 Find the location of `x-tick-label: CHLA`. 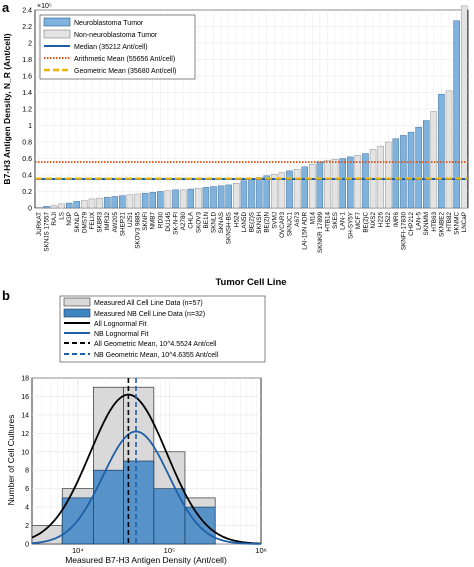

x-tick-label: CHLA is located at coordinates (191, 220).